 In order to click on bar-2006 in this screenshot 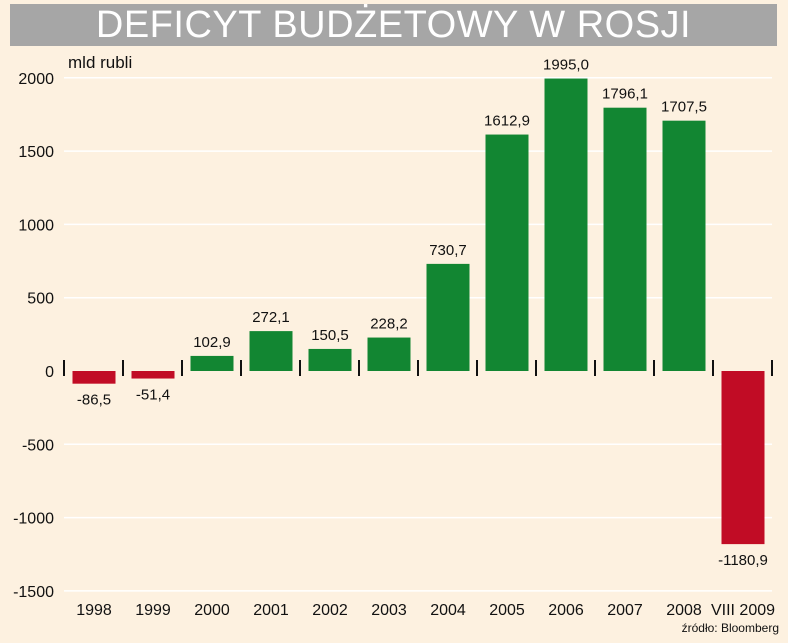, I will do `click(566, 225)`.